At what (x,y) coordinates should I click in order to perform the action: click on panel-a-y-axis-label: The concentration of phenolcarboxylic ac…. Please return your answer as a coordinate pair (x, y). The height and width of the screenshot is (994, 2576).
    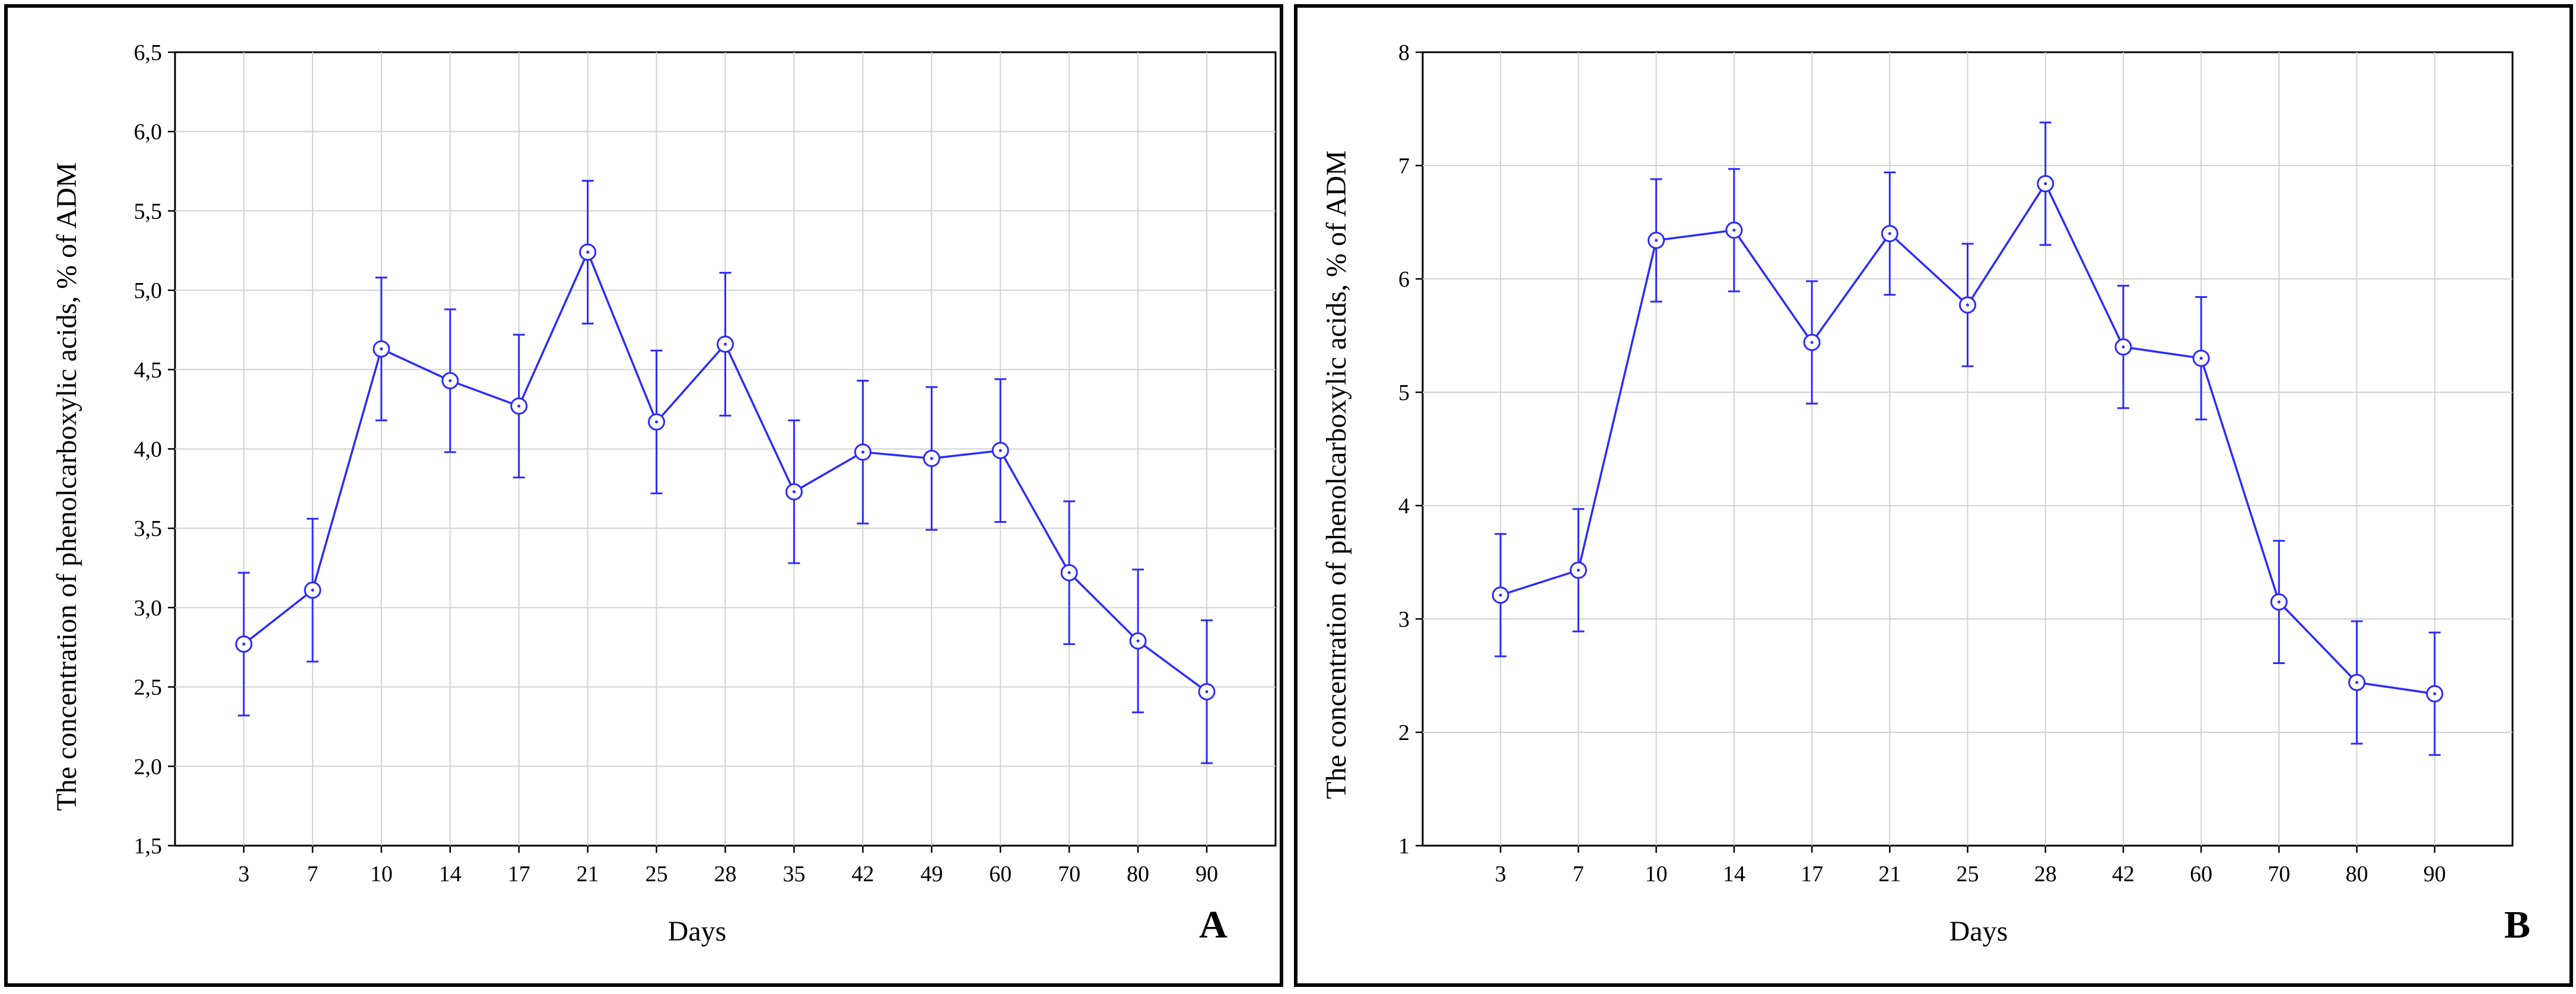
    Looking at the image, I should click on (66, 487).